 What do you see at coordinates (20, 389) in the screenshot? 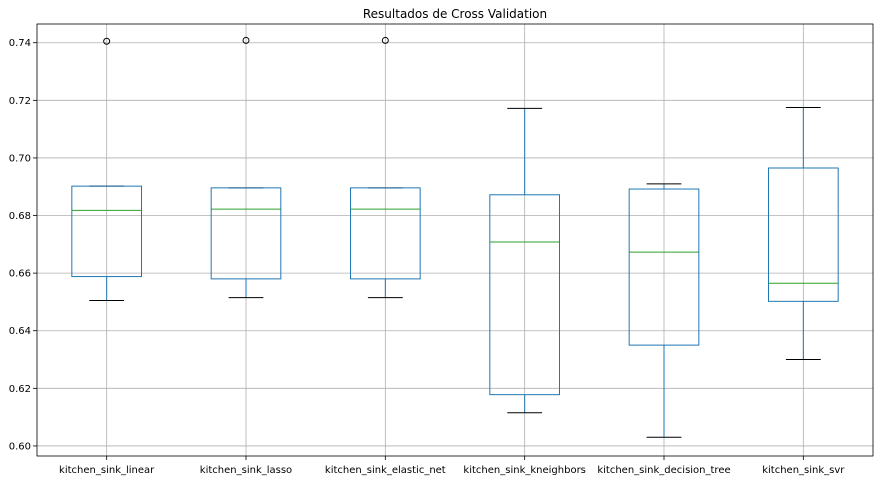
I see `y-tick-label: 0.62` at bounding box center [20, 389].